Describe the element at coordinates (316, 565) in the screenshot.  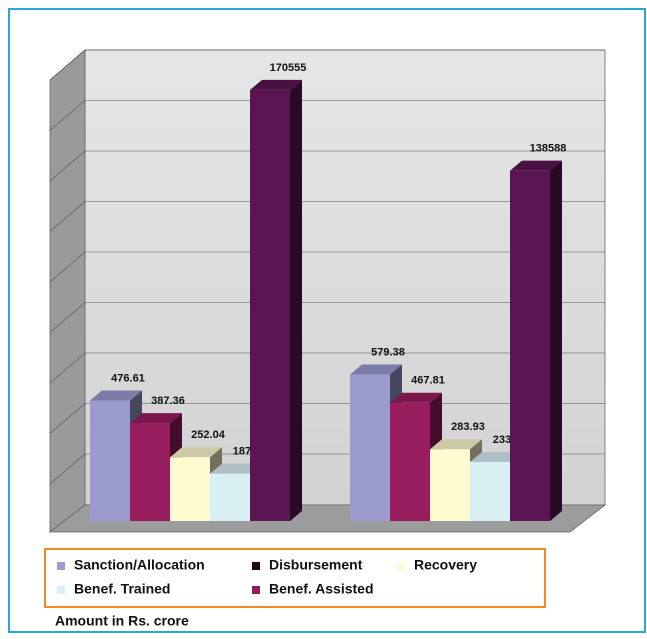
I see `legend-label: Disbursement` at that location.